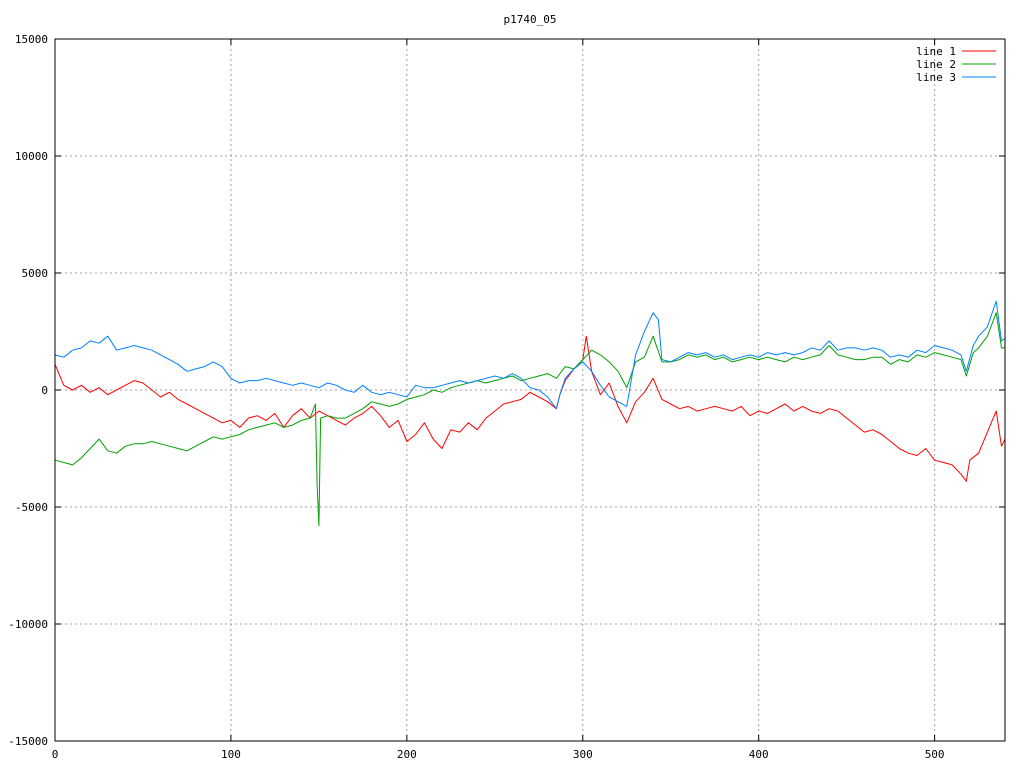 The height and width of the screenshot is (768, 1024). What do you see at coordinates (35, 273) in the screenshot?
I see `y-tick-label: 5000` at bounding box center [35, 273].